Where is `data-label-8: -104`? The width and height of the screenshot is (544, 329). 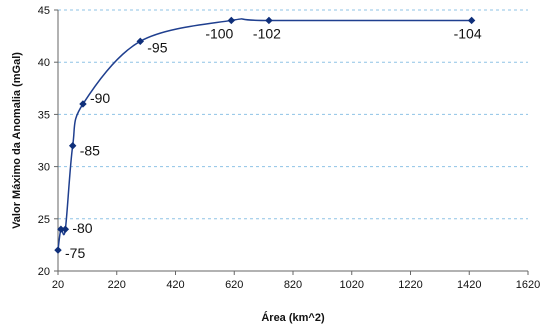
data-label-8: -104 is located at coordinates (468, 33).